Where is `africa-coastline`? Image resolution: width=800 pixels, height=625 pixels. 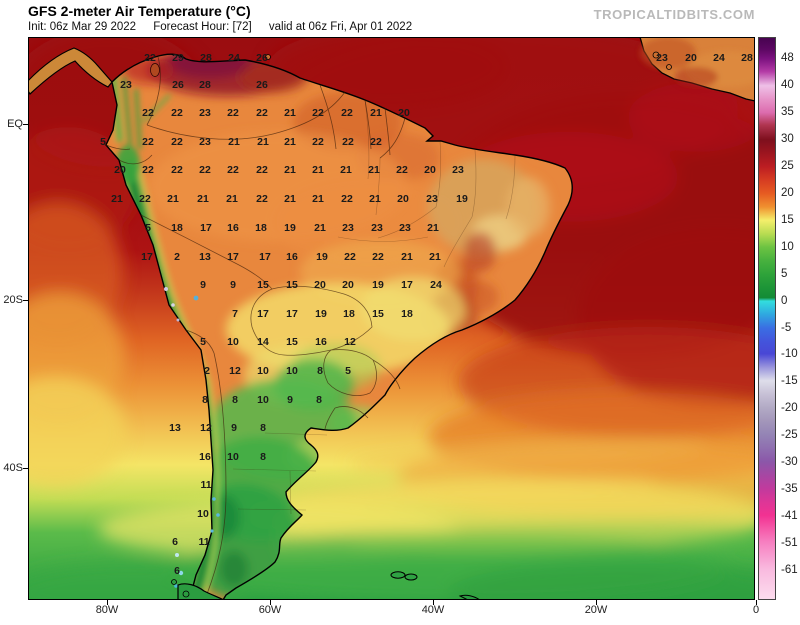
africa-coastline is located at coordinates (697, 69).